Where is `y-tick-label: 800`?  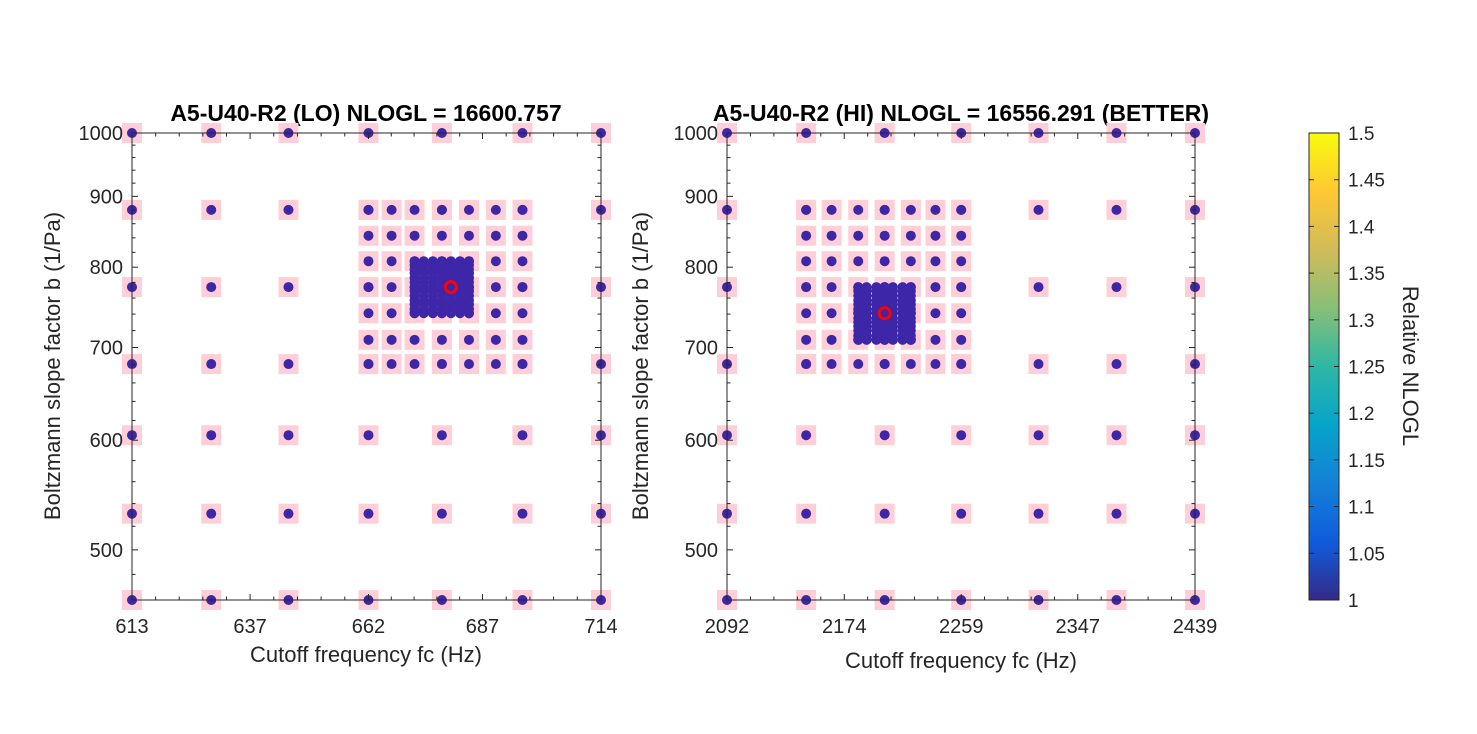 y-tick-label: 800 is located at coordinates (701, 268).